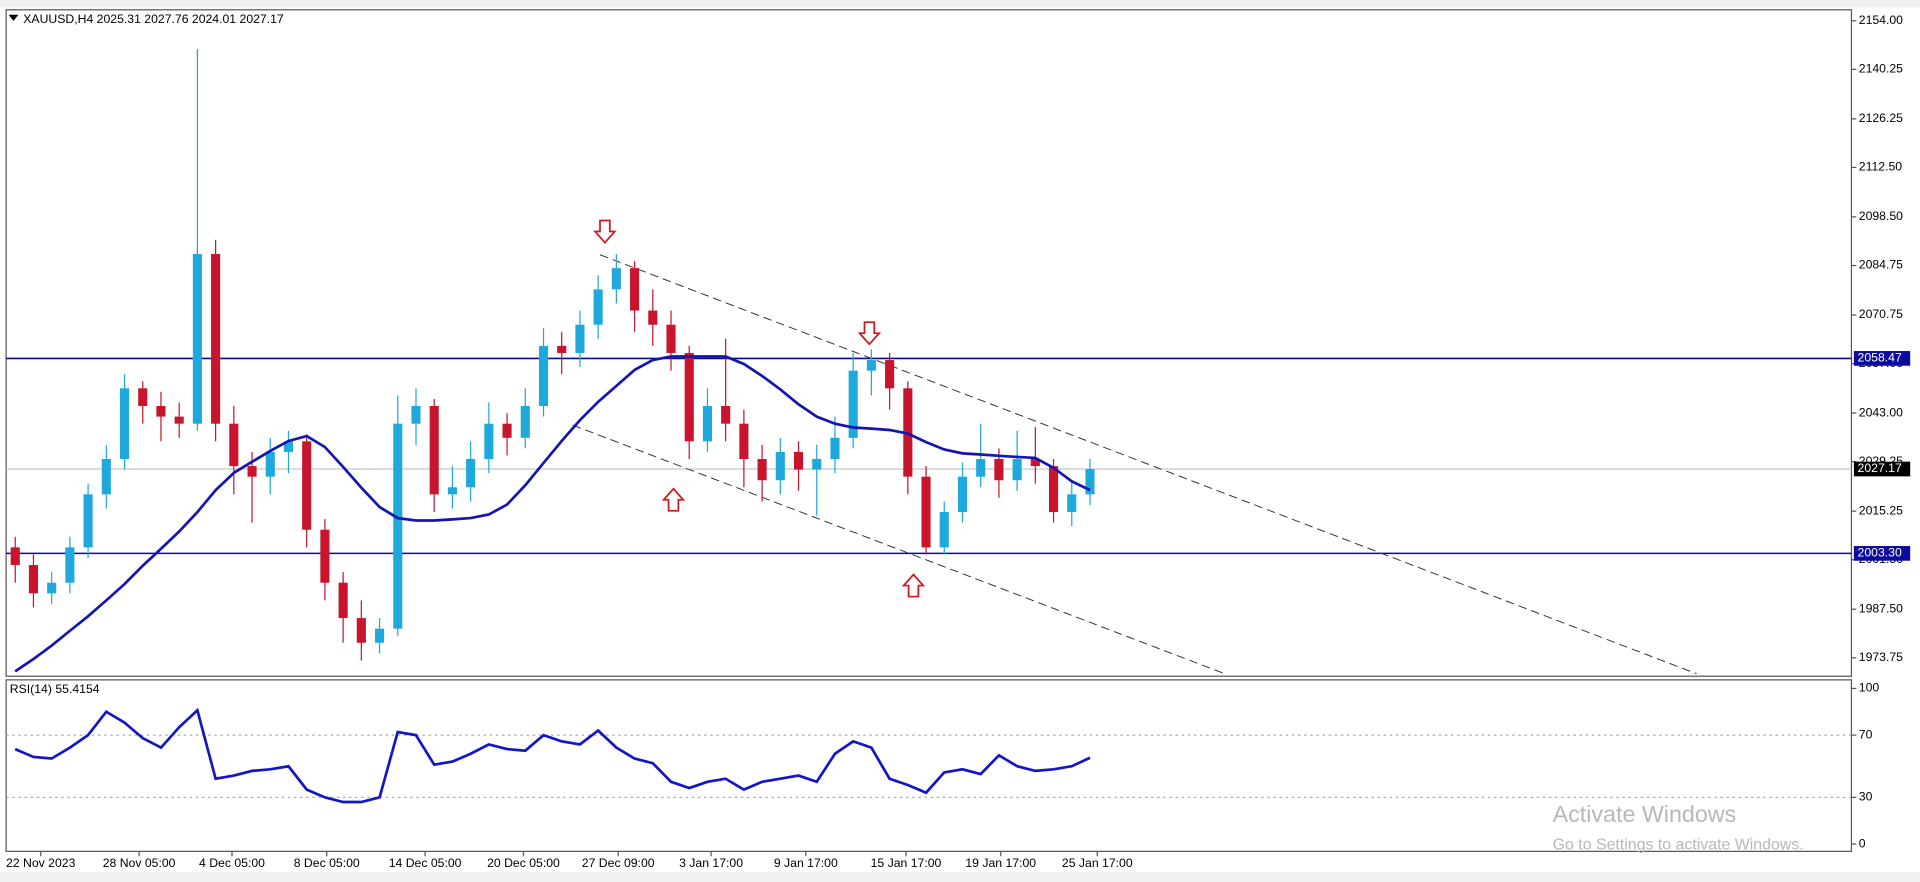  Describe the element at coordinates (1097, 863) in the screenshot. I see `x-tick-label: 25 Jan 17:00` at that location.